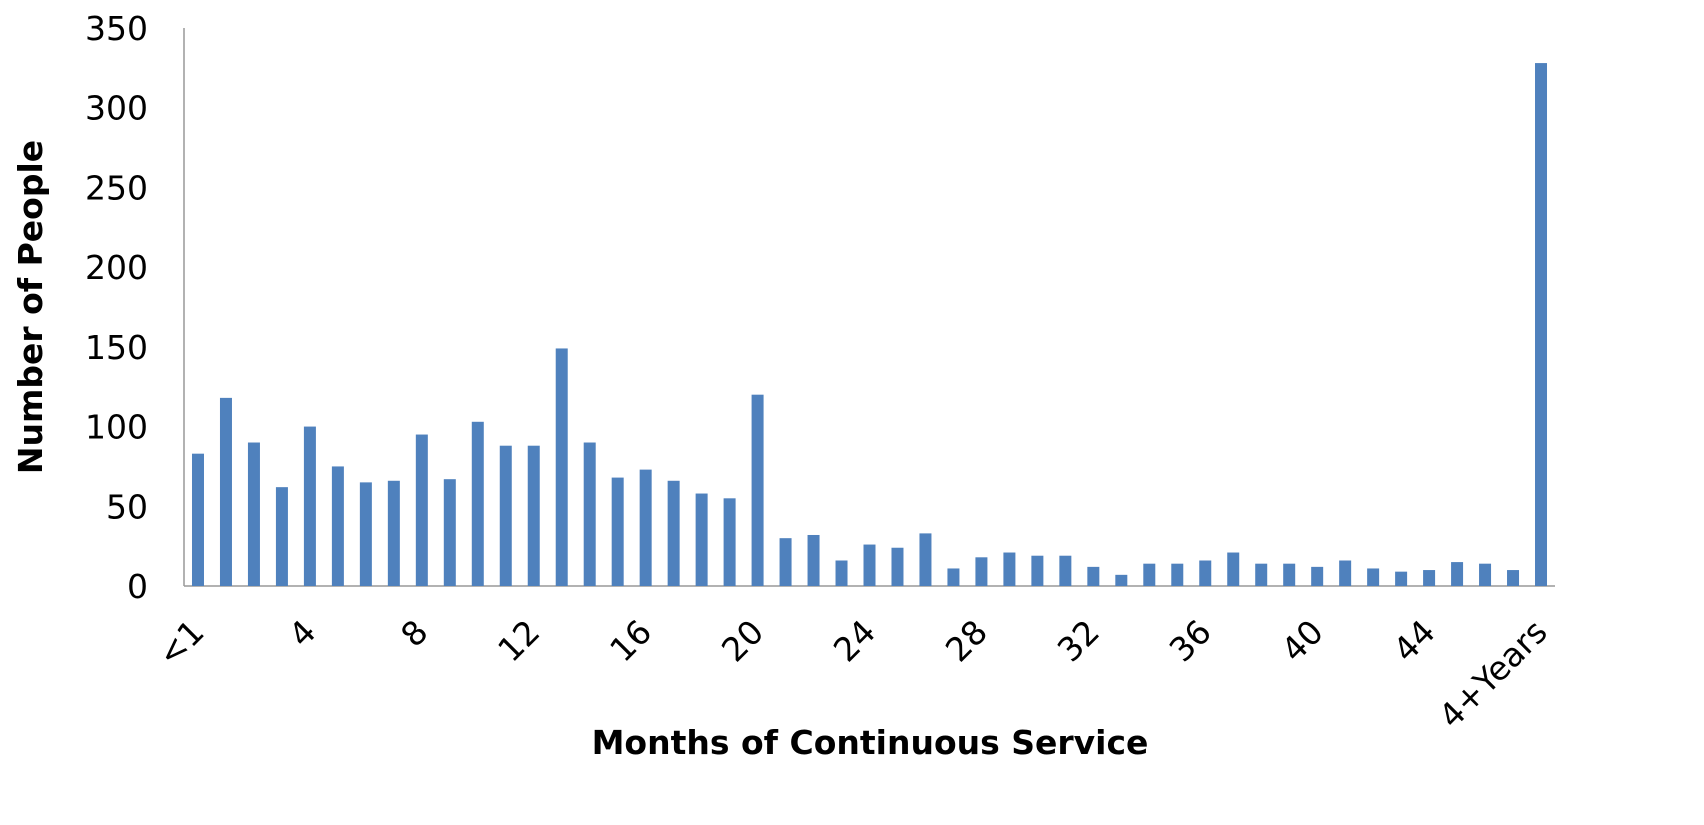 The width and height of the screenshot is (1704, 825). What do you see at coordinates (302, 633) in the screenshot?
I see `x-tick-label: 4` at bounding box center [302, 633].